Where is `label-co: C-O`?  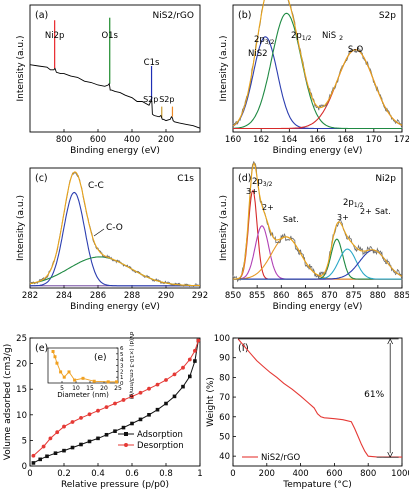
label-co: C-O is located at coordinates (114, 228).